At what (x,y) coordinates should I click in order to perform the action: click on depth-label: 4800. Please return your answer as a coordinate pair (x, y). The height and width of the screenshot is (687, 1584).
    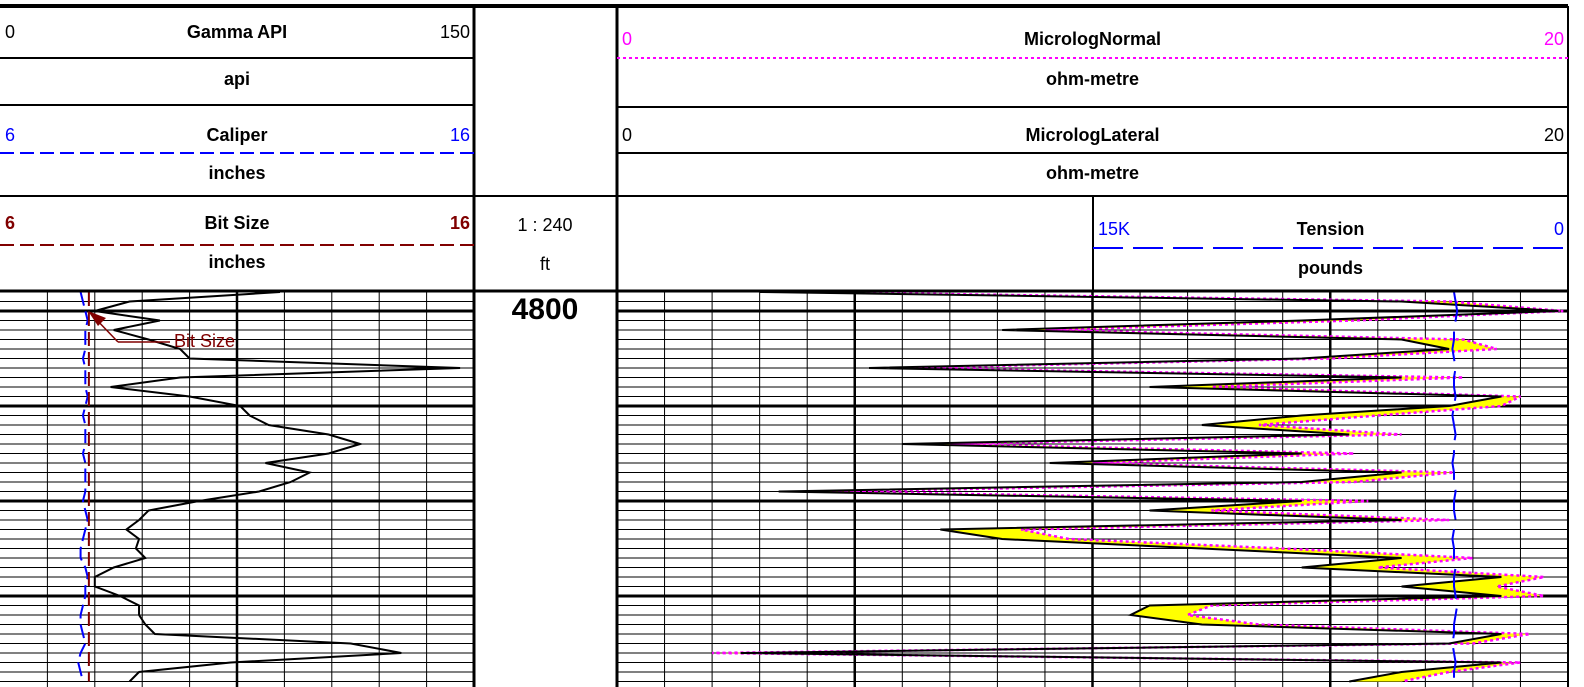
    Looking at the image, I should click on (545, 309).